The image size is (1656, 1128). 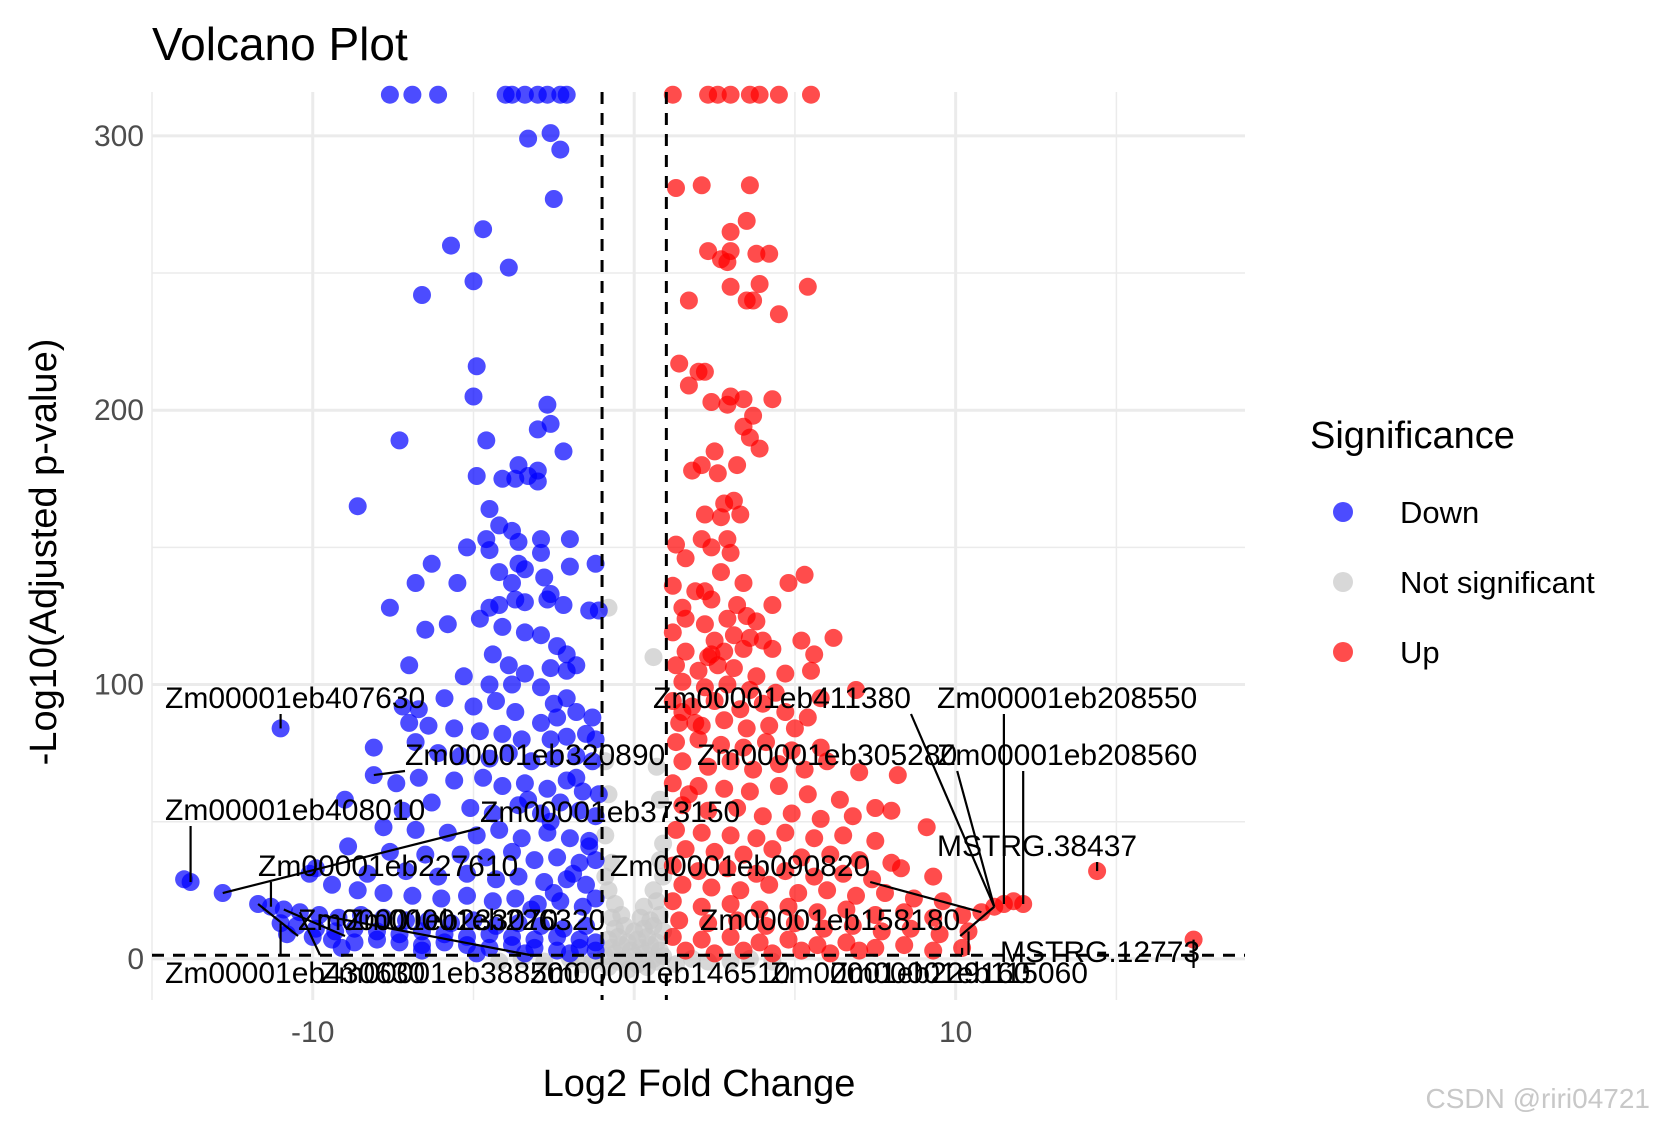 What do you see at coordinates (1538, 1098) in the screenshot?
I see `watermark: CSDN @riri04721` at bounding box center [1538, 1098].